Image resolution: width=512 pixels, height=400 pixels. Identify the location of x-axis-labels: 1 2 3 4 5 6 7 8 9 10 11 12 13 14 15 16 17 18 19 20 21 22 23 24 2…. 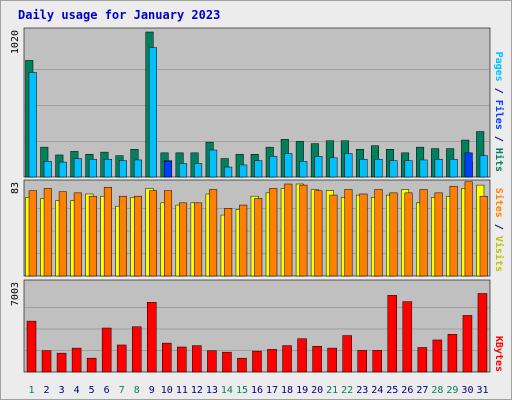
(259, 390).